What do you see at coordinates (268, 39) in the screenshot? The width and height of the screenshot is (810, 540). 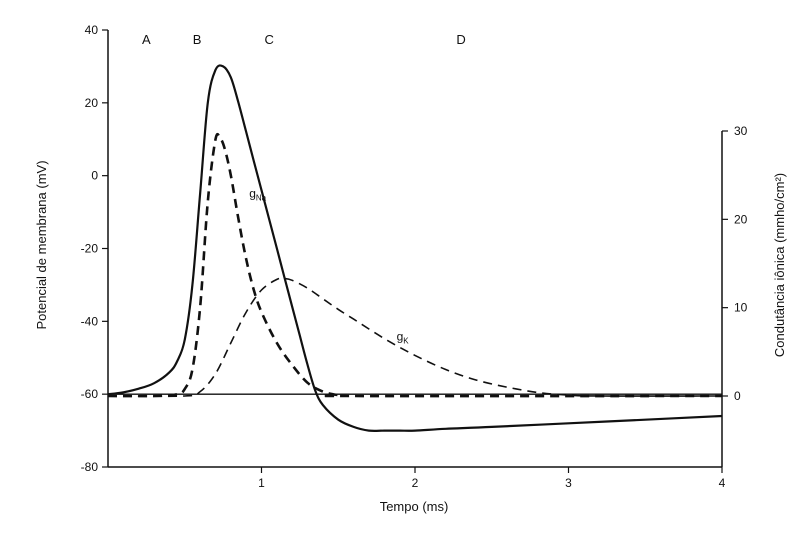 I see `phase-label: C` at bounding box center [268, 39].